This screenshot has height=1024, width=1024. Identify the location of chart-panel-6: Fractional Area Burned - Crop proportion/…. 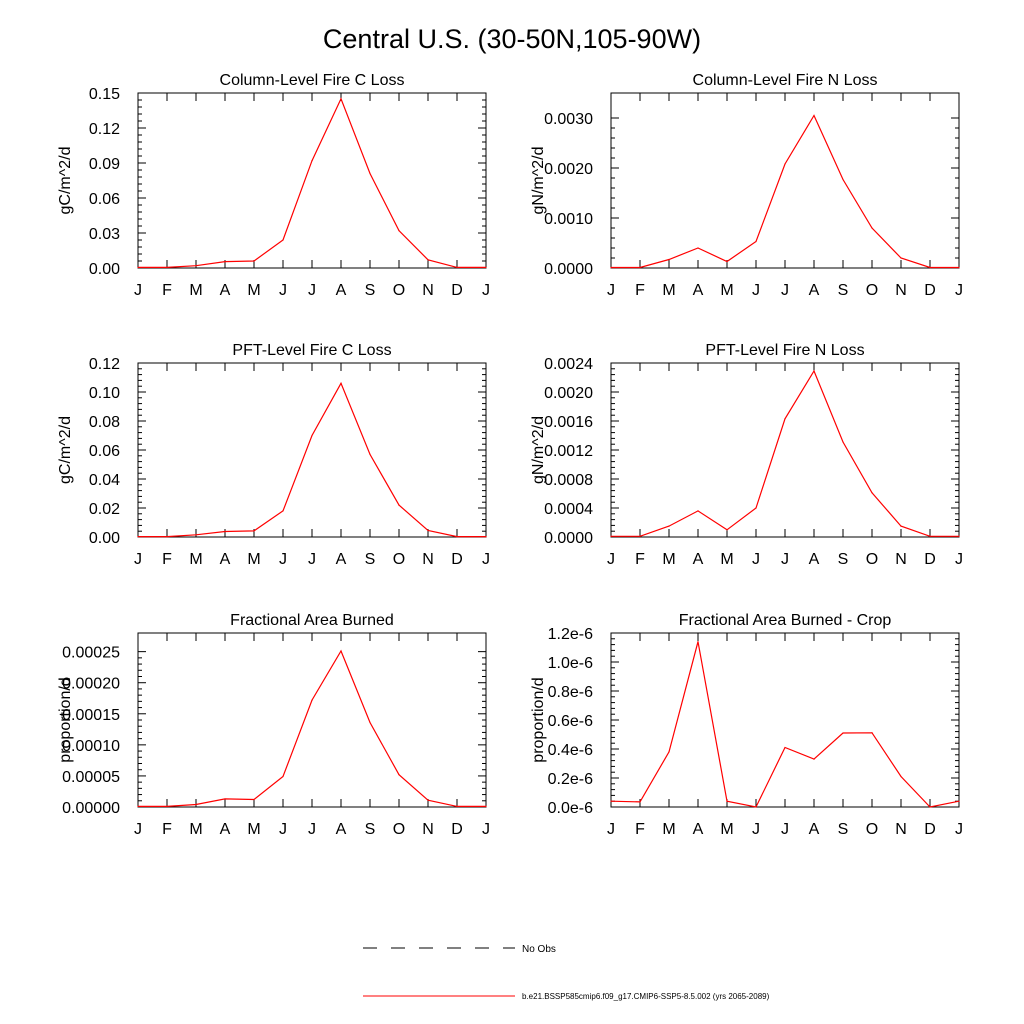
(746, 725).